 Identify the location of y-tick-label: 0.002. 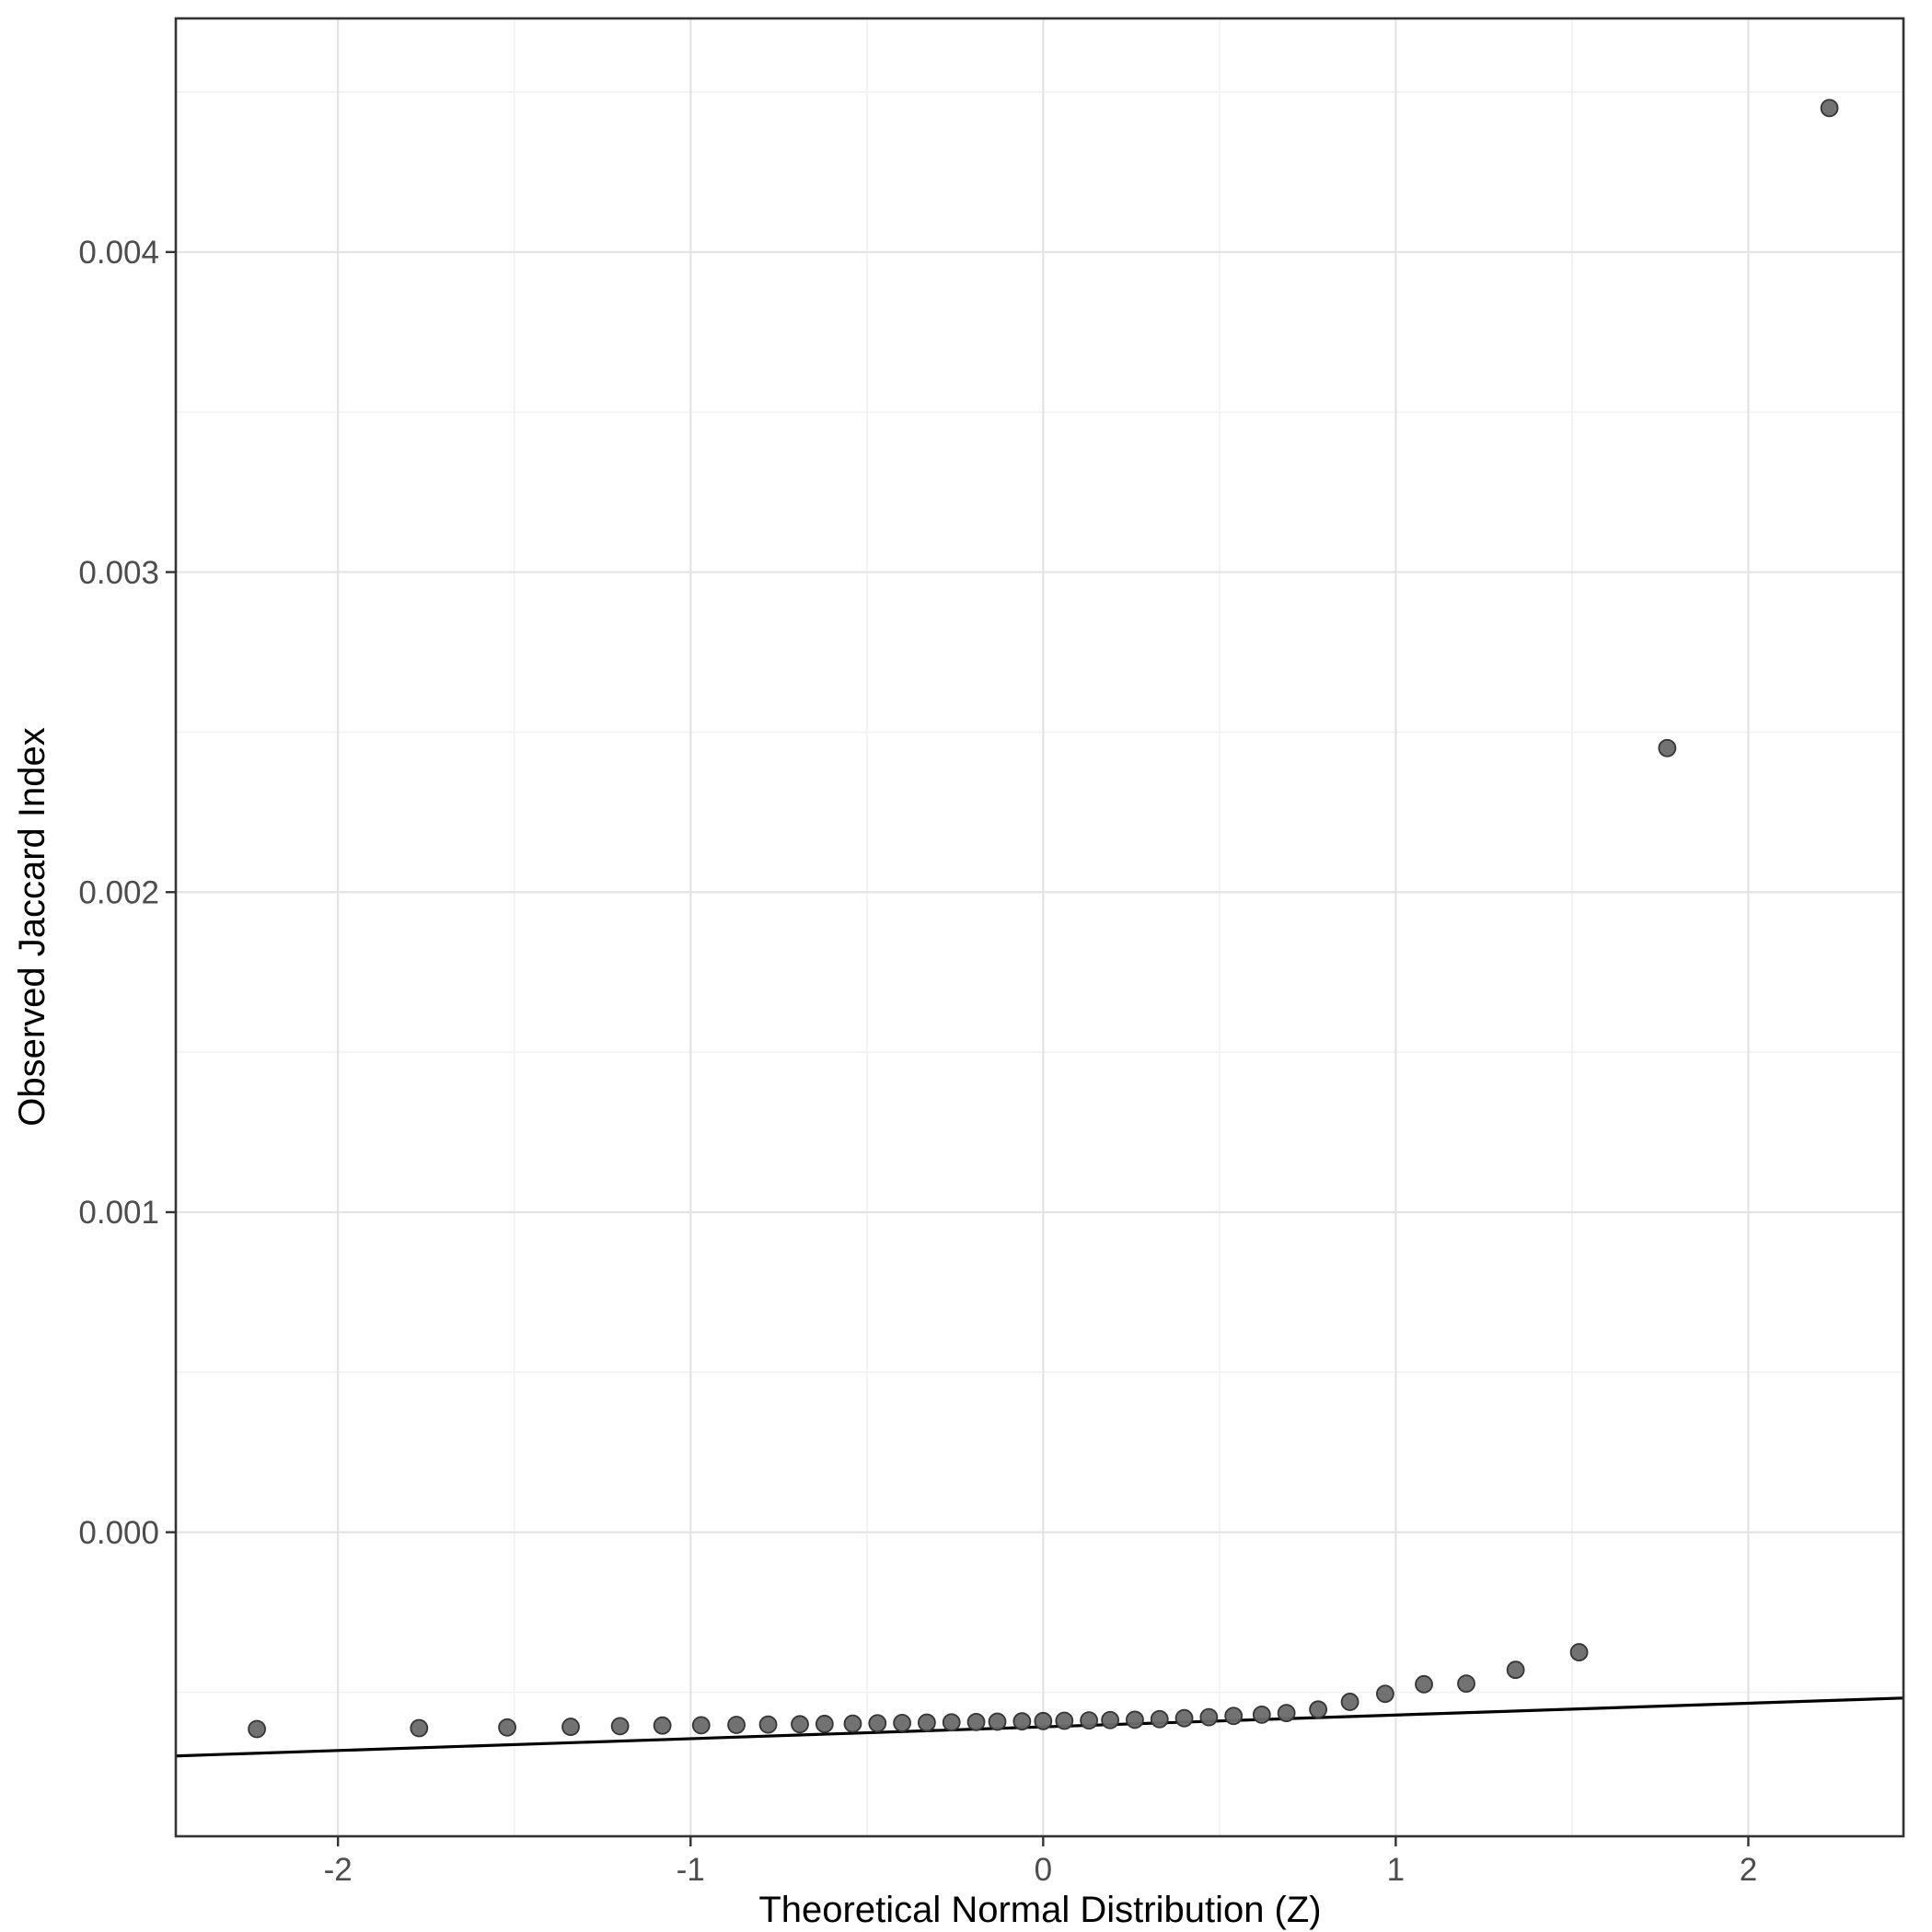
(119, 893).